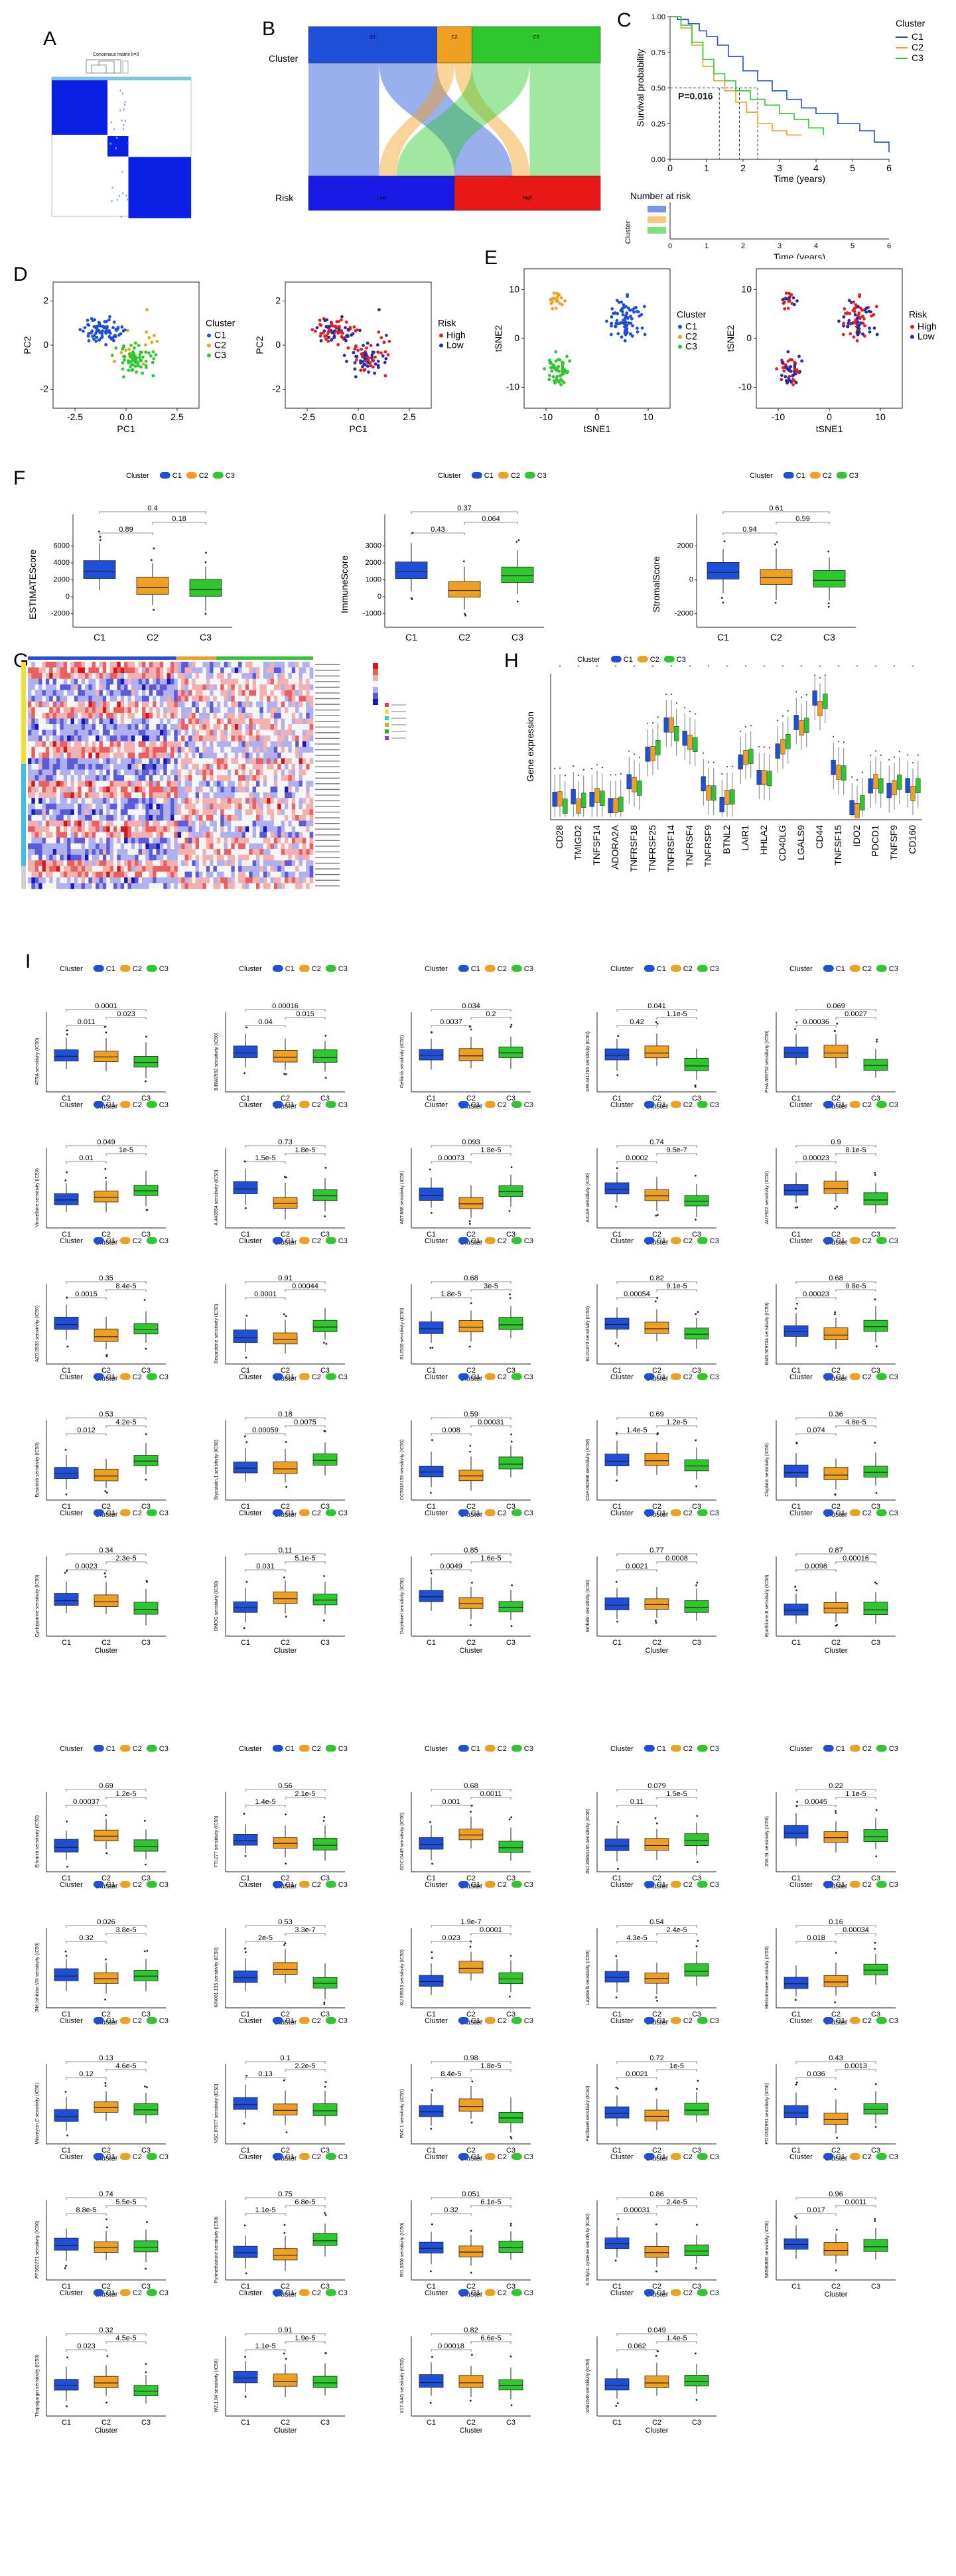  Describe the element at coordinates (373, 563) in the screenshot. I see `y-tick-label: 2000` at that location.